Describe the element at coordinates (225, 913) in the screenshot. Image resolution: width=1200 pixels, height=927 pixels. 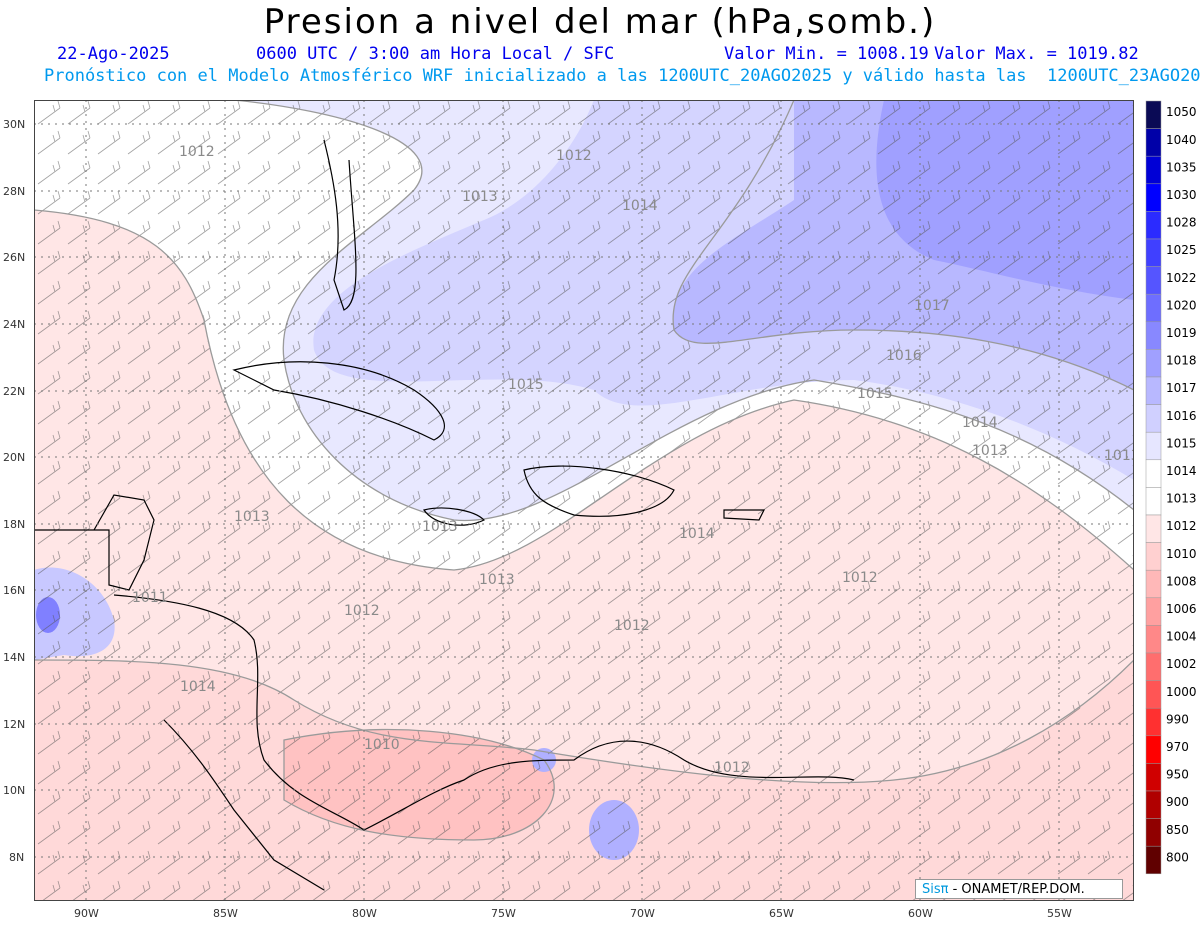
I see `lon-label: 85W` at that location.